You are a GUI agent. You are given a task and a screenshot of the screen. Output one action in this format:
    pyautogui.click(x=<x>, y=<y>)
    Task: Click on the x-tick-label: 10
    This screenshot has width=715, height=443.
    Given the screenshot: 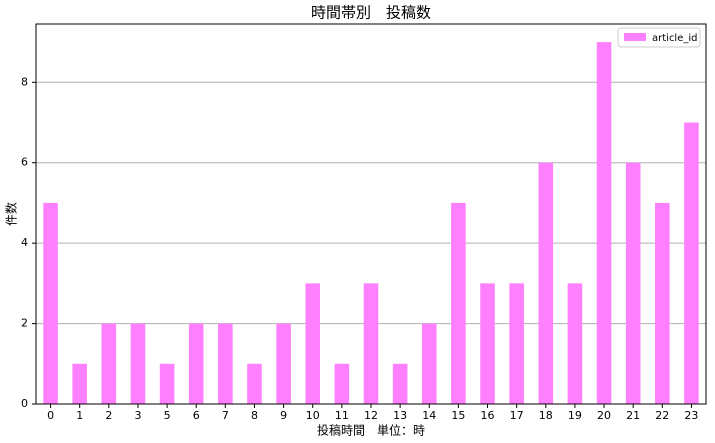 What is the action you would take?
    pyautogui.click(x=313, y=415)
    